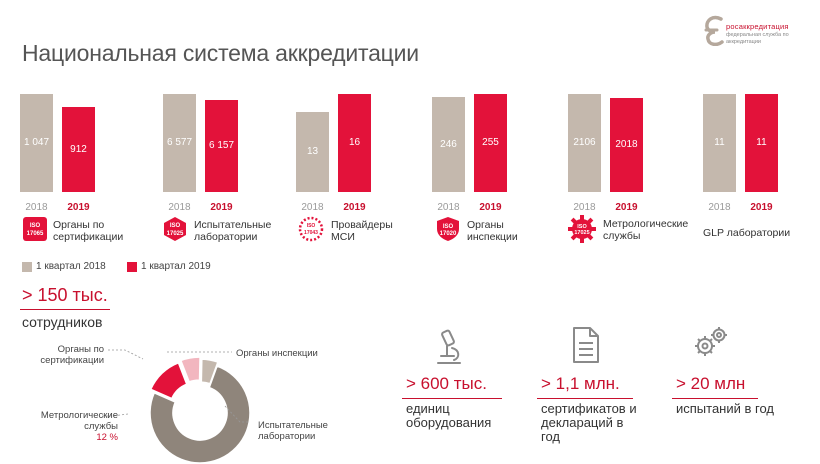  Describe the element at coordinates (449, 346) in the screenshot. I see `microscope-icon` at that location.